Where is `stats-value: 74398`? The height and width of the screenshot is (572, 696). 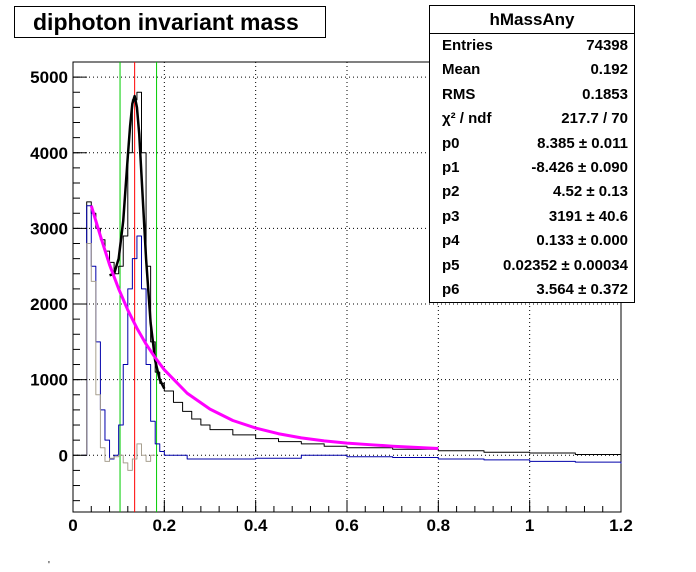
stats-value: 74398 is located at coordinates (607, 45).